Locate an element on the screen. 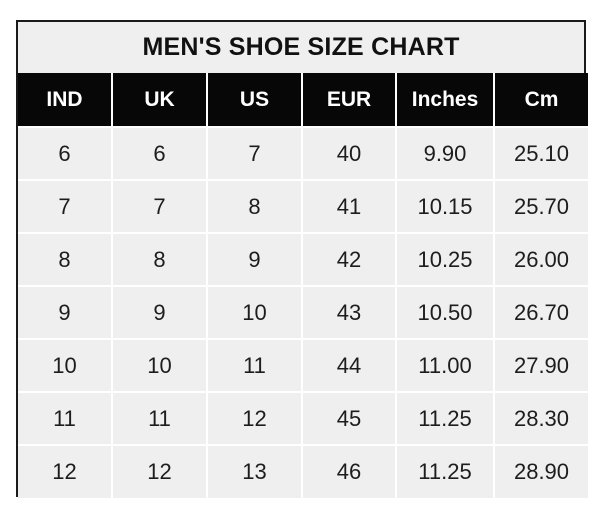 The height and width of the screenshot is (521, 605). cell-inches: 10.50 is located at coordinates (445, 313).